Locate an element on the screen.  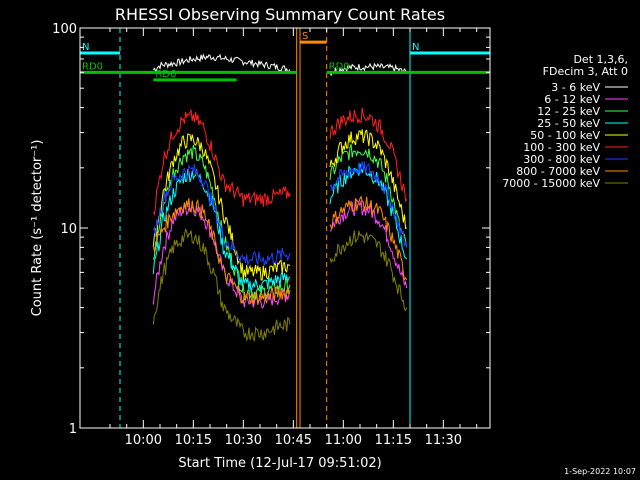
x-tick-label-5: 11:00 is located at coordinates (343, 440).